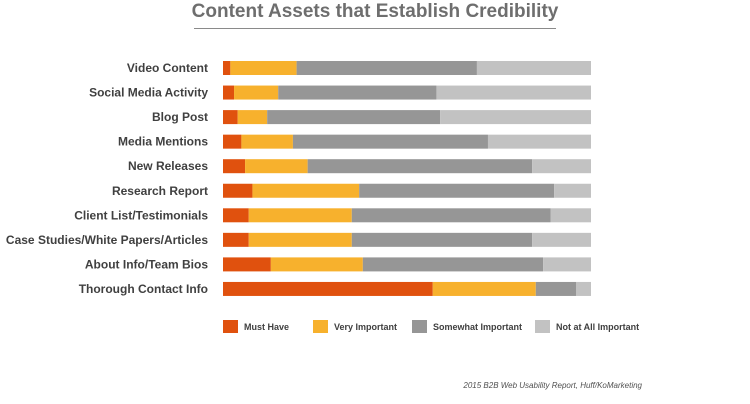  What do you see at coordinates (180, 117) in the screenshot?
I see `category-label-blog-post: Blog Post` at bounding box center [180, 117].